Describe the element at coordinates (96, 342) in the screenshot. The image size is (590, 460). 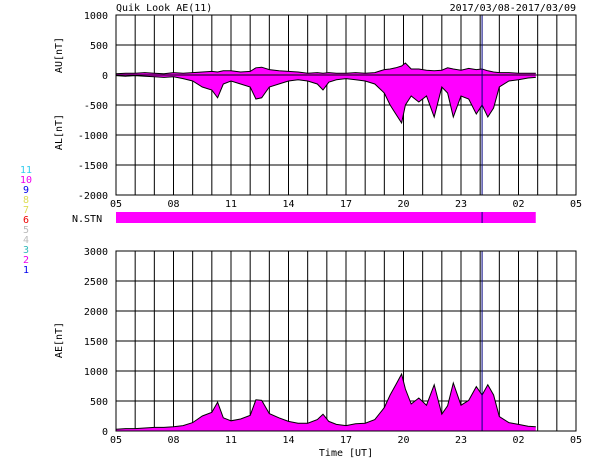
I see `y-tick-label: 1500` at that location.